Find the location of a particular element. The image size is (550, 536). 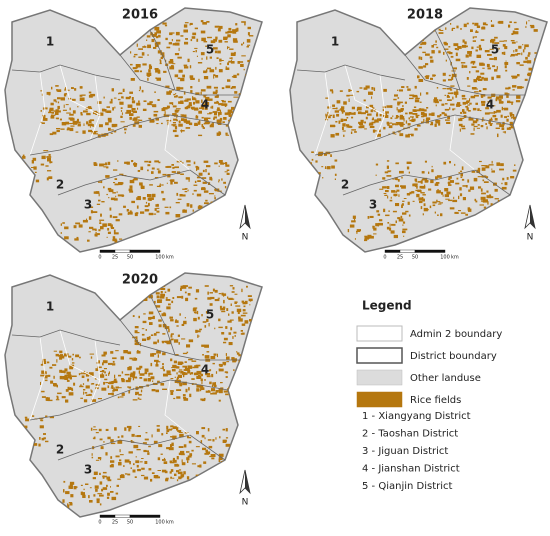

legend-swatch is located at coordinates (379, 355).